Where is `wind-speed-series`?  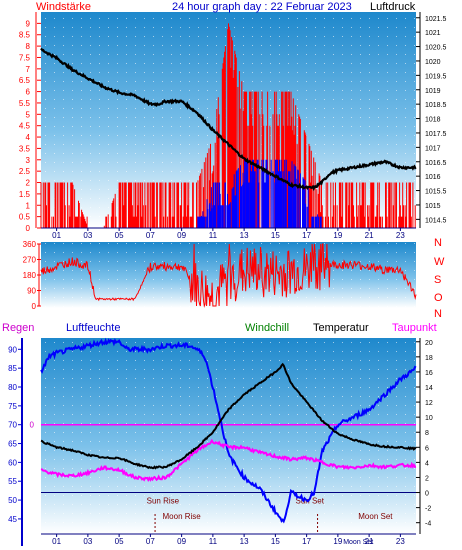 wind-speed-series is located at coordinates (259, 193).